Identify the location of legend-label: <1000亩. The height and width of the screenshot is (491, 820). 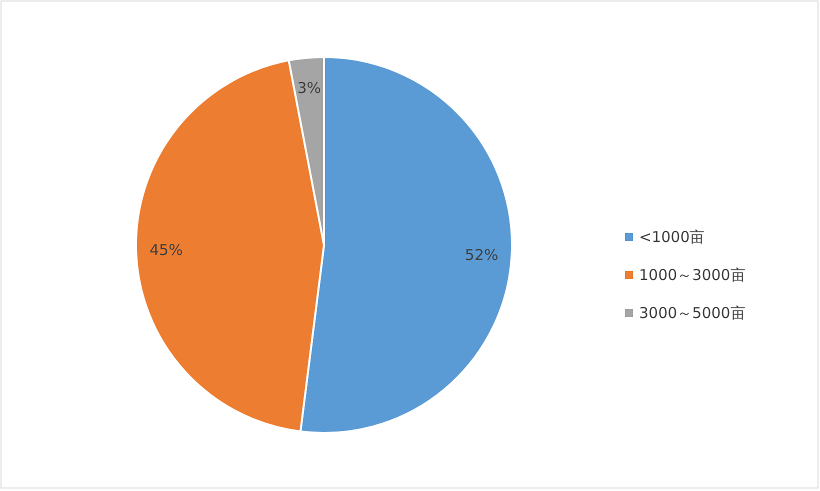
(672, 237).